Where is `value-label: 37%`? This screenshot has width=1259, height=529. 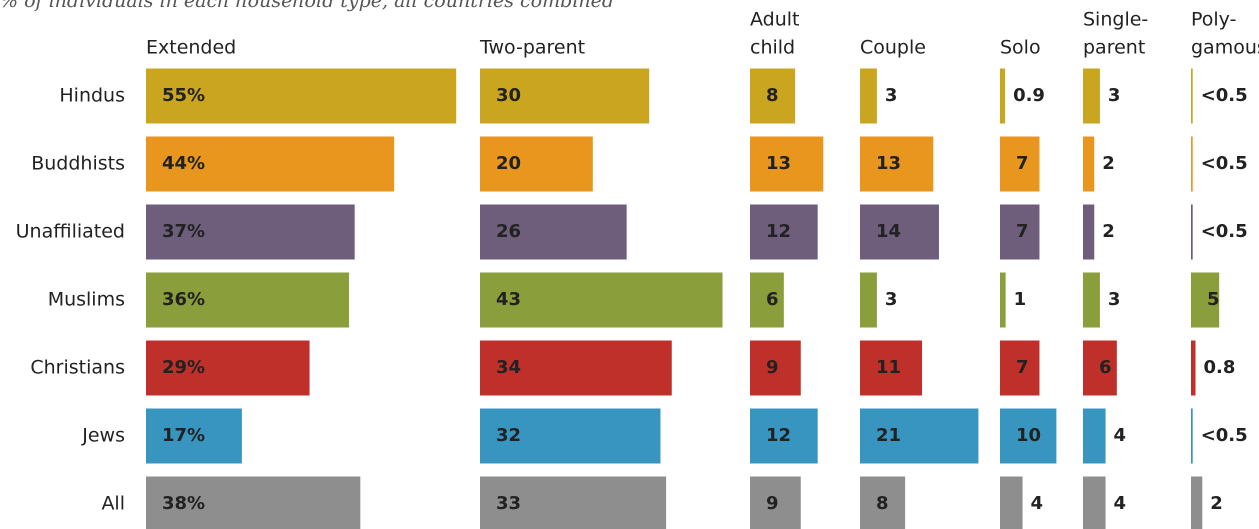 value-label: 37% is located at coordinates (183, 231).